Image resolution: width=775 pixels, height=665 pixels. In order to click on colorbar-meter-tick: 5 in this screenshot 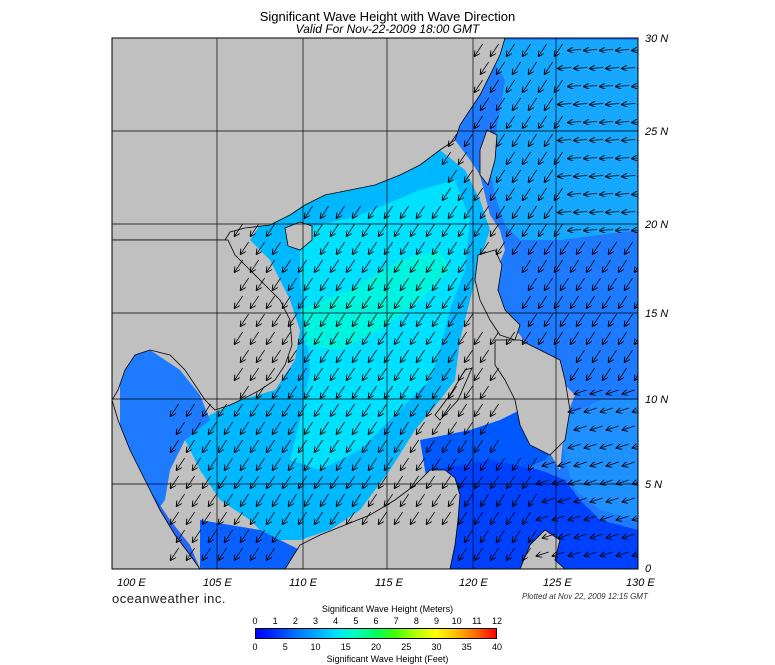, I will do `click(356, 621)`.